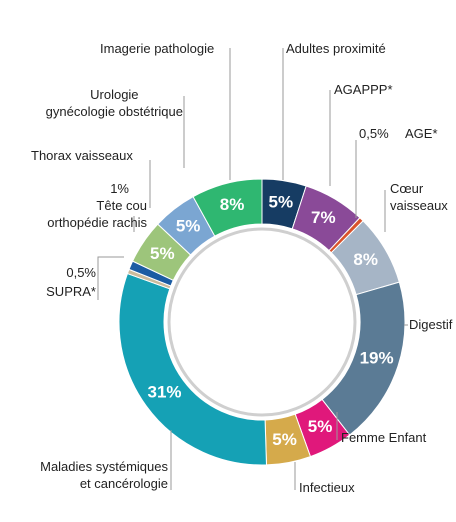 This screenshot has height=522, width=456. What do you see at coordinates (157, 48) in the screenshot?
I see `category-label: Imagerie pathologie` at bounding box center [157, 48].